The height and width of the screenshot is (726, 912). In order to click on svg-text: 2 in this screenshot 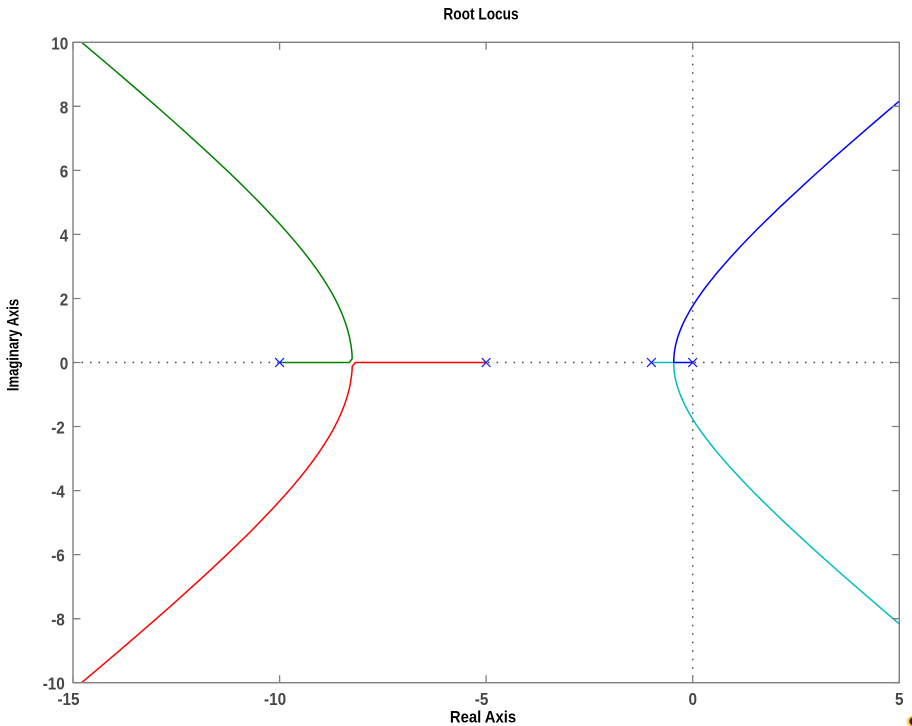, I will do `click(64, 299)`.